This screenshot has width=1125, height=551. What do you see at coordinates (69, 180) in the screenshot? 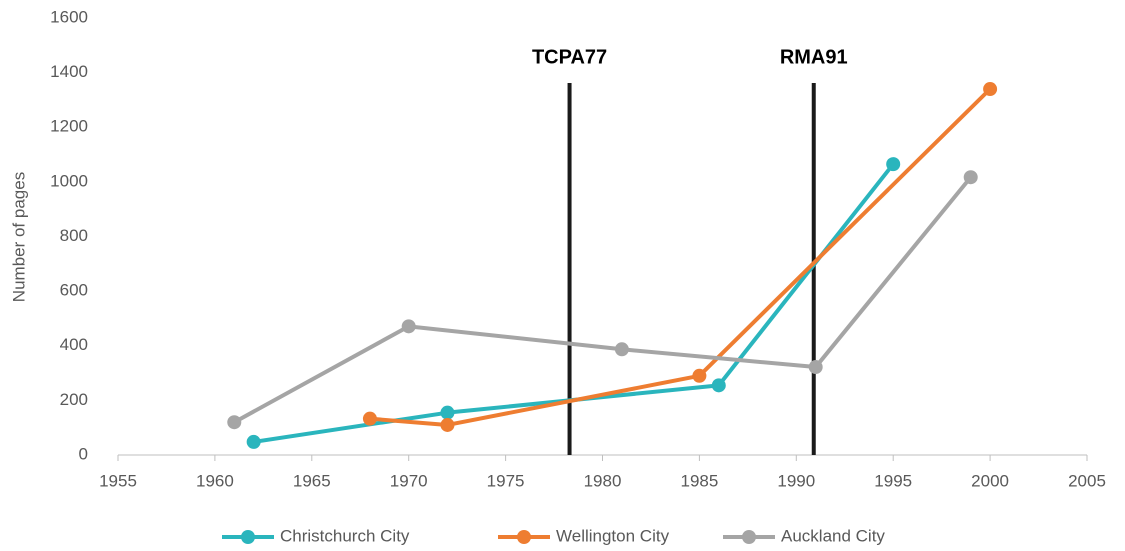
I see `y-tick-label: 1000` at bounding box center [69, 180].